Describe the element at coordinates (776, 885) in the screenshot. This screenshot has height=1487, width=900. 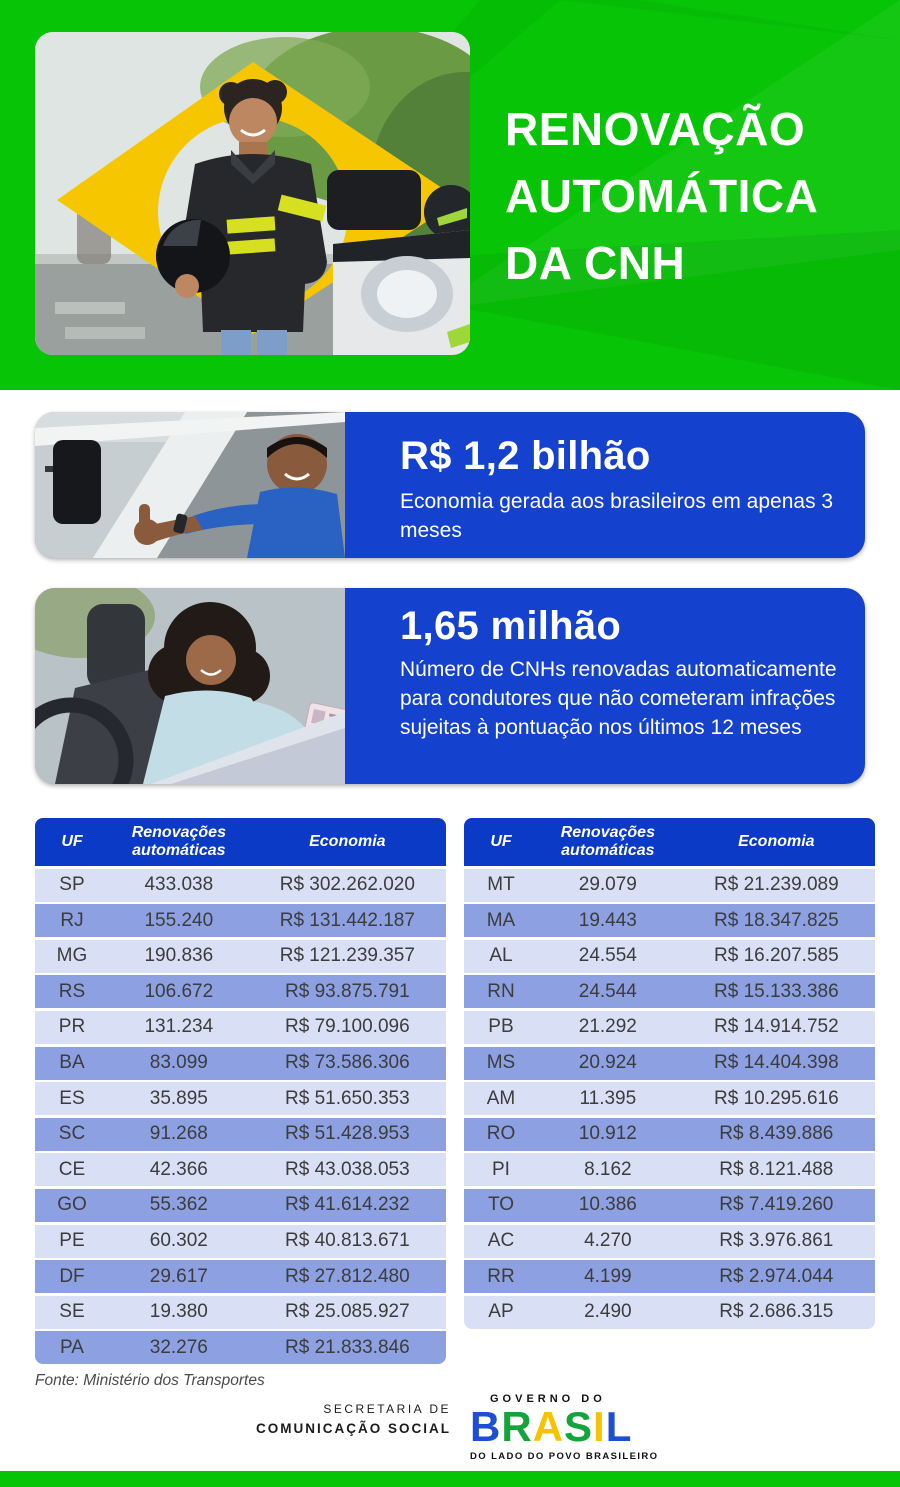
I see `economia-cell: R$ 21.239.089` at that location.